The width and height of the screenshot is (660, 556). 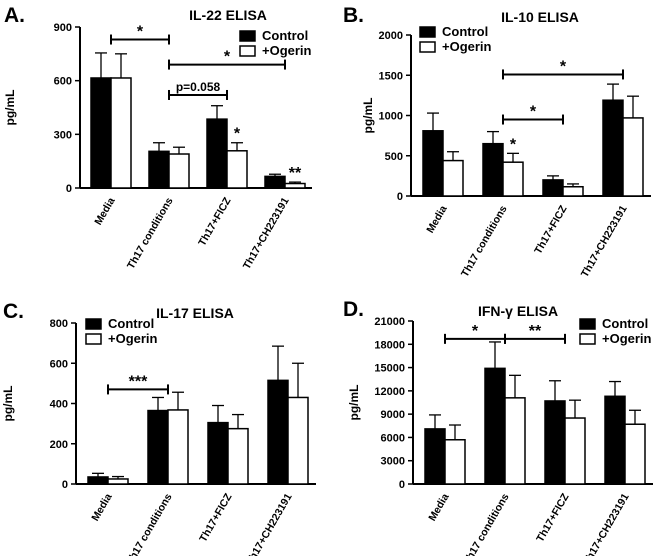 I want to click on y-tick-label: 21000, so click(x=389, y=322).